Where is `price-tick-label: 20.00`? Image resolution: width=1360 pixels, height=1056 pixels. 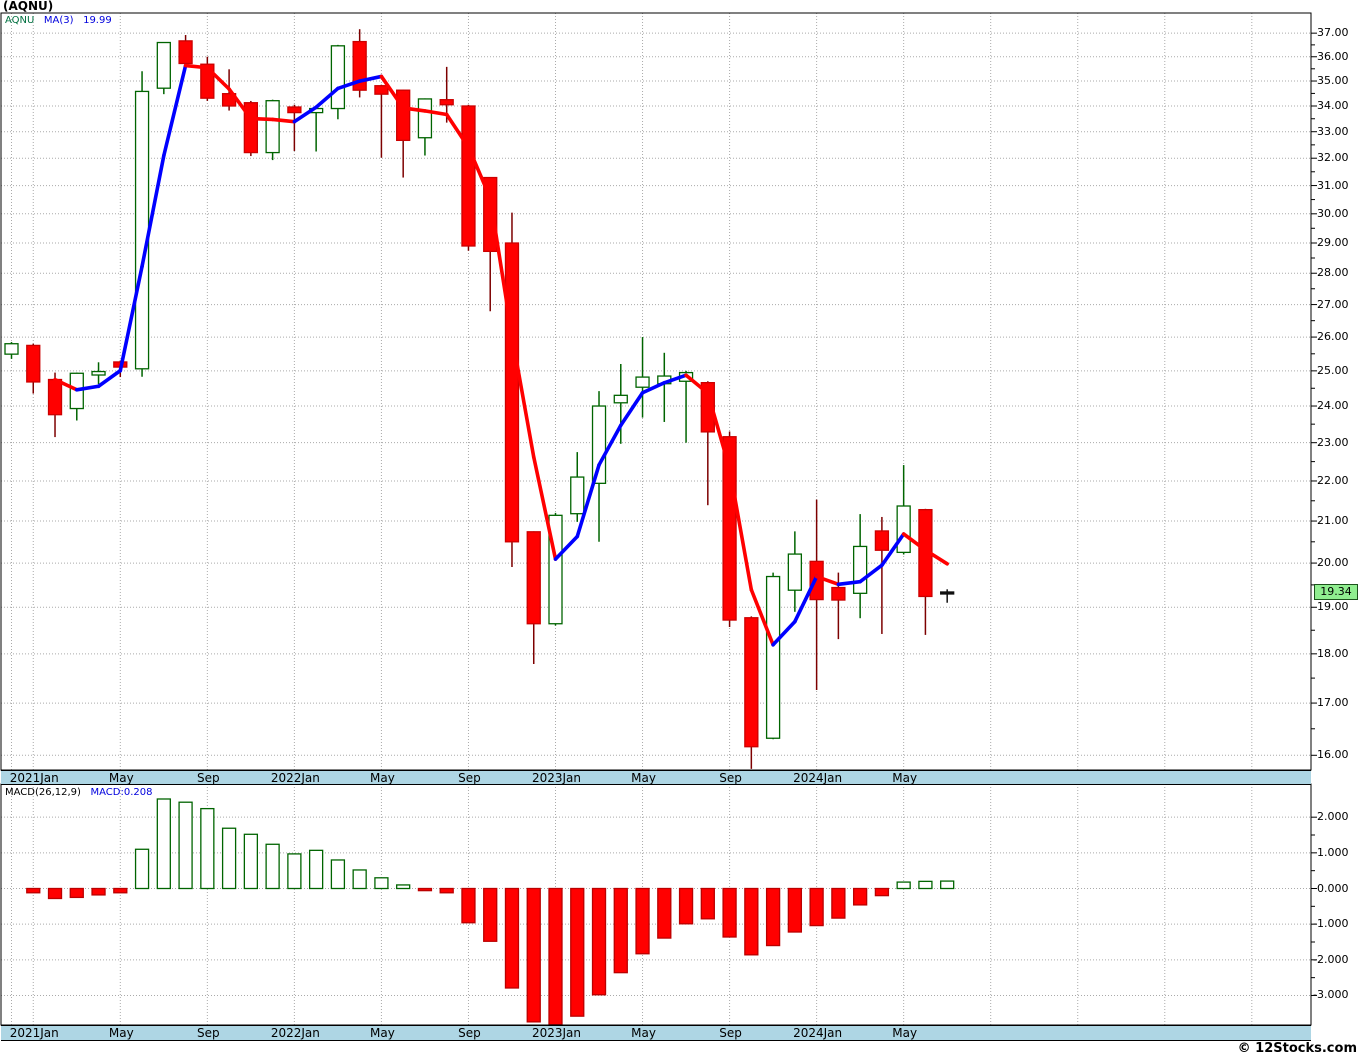 price-tick-label: 20.00 is located at coordinates (1333, 563).